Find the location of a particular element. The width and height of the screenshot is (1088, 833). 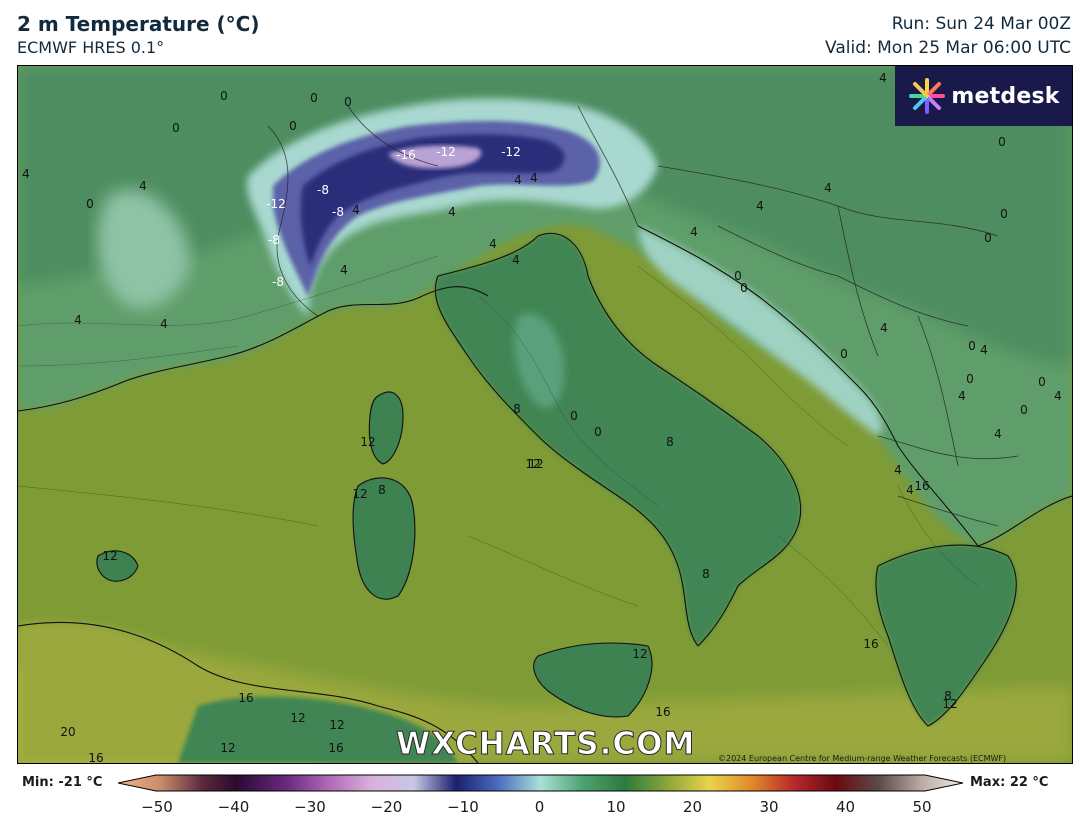

colorbar-tick-label: −10 is located at coordinates (463, 807).